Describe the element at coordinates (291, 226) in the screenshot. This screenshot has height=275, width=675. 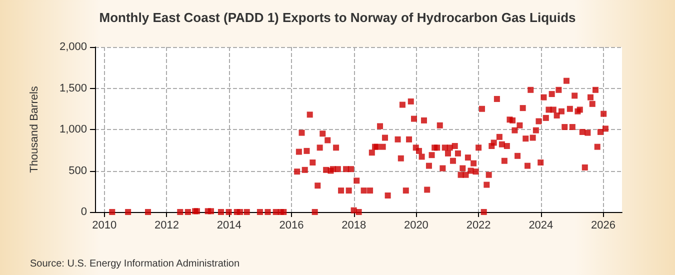
I see `x-tick-label: 2016` at that location.